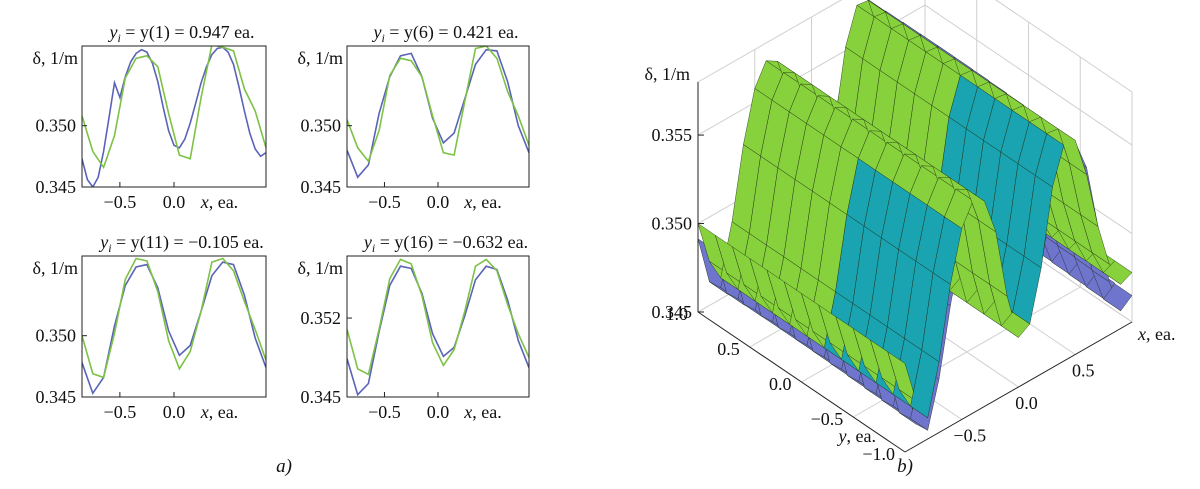  Describe the element at coordinates (728, 349) in the screenshot. I see `y-tick-label: 0.5` at that location.